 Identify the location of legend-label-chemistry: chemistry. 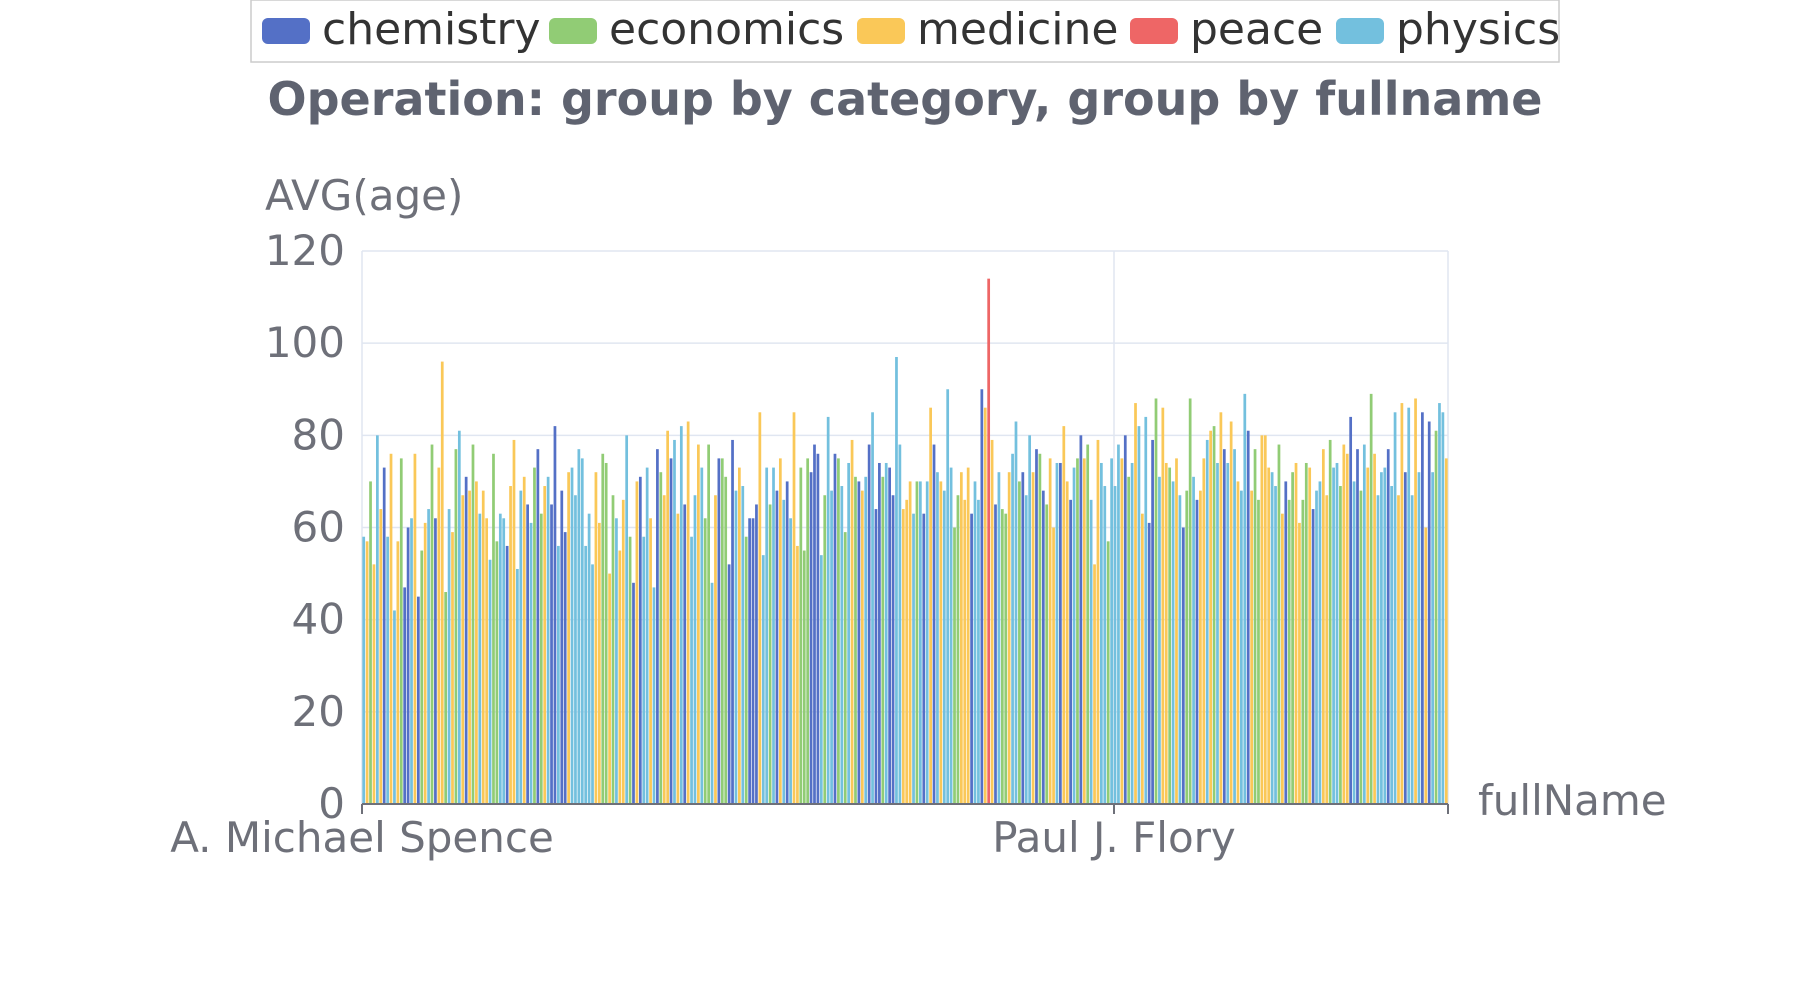
(431, 29).